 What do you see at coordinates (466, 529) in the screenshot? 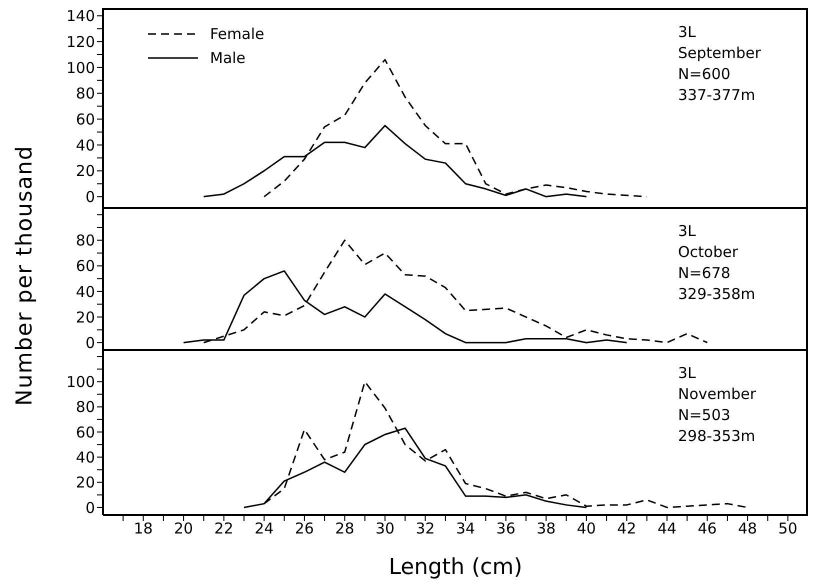
I see `x-tick-label: 34` at bounding box center [466, 529].